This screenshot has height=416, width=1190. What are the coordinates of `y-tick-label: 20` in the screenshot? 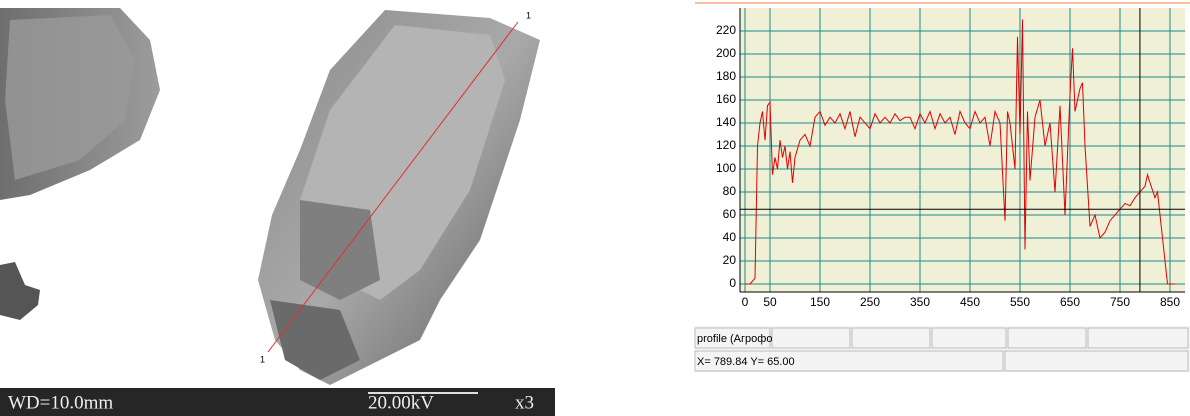 It's located at (730, 260).